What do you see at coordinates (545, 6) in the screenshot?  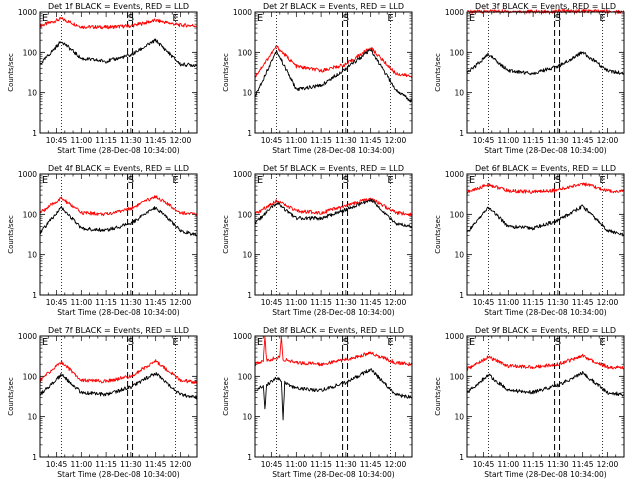 I see `chart-title: Det 3f BLACK = Events, RED = LLD` at bounding box center [545, 6].